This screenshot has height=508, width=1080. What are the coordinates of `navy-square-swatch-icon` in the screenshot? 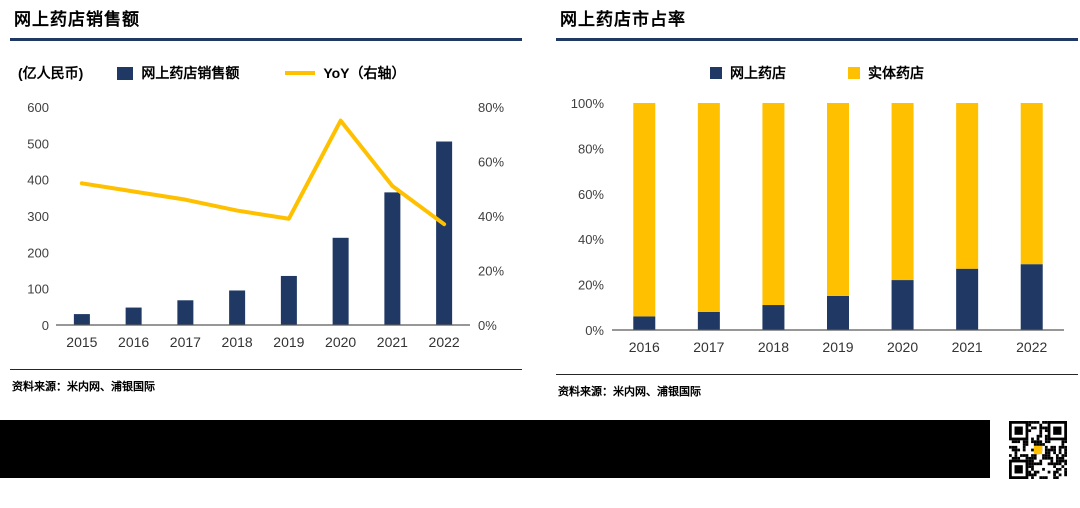 It's located at (716, 73).